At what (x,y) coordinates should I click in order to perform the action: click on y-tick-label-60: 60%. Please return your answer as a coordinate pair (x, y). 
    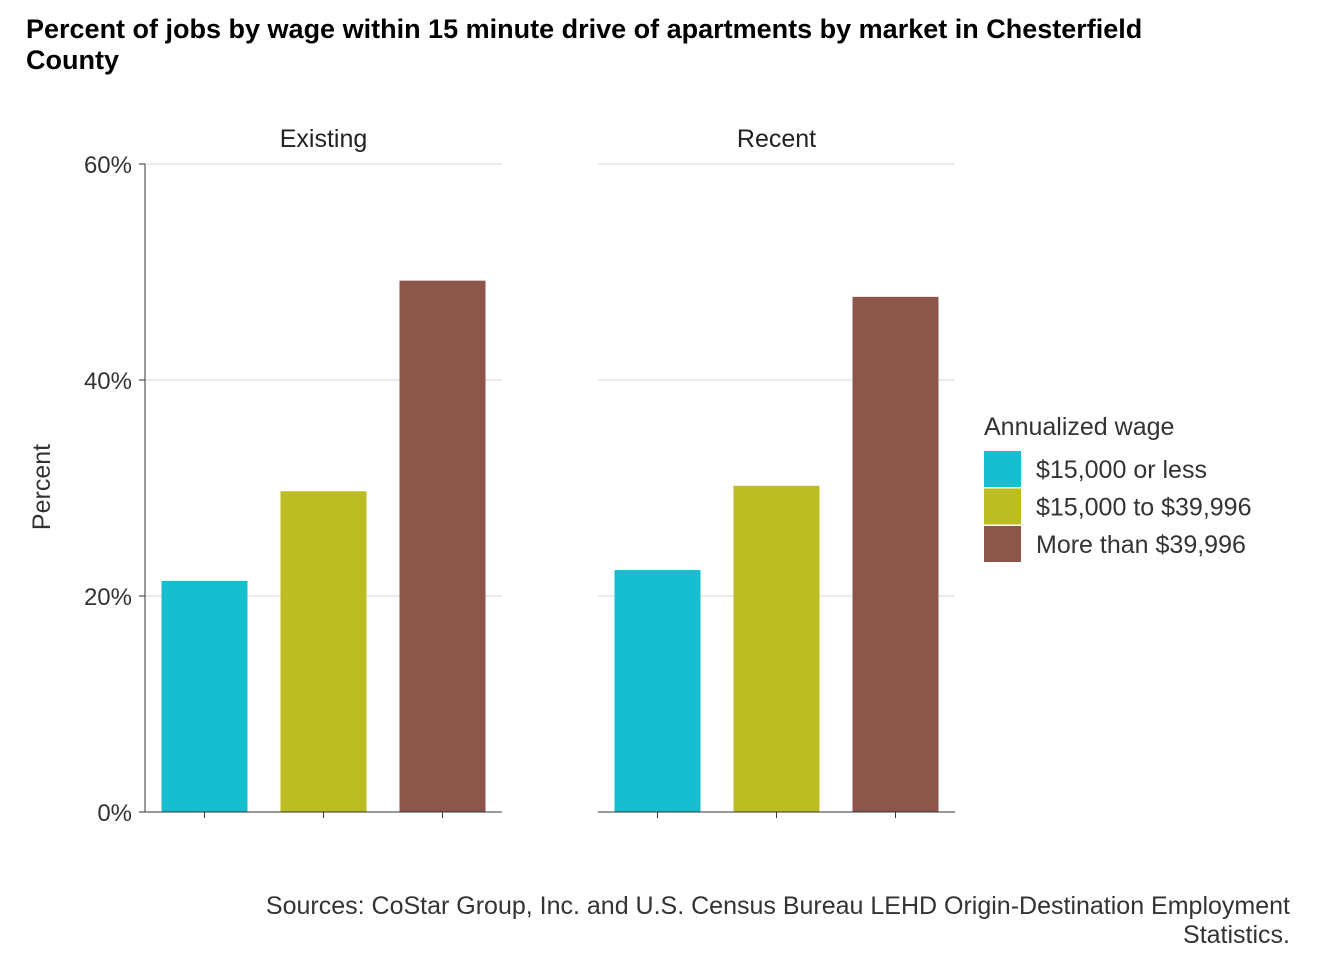
    Looking at the image, I should click on (108, 165).